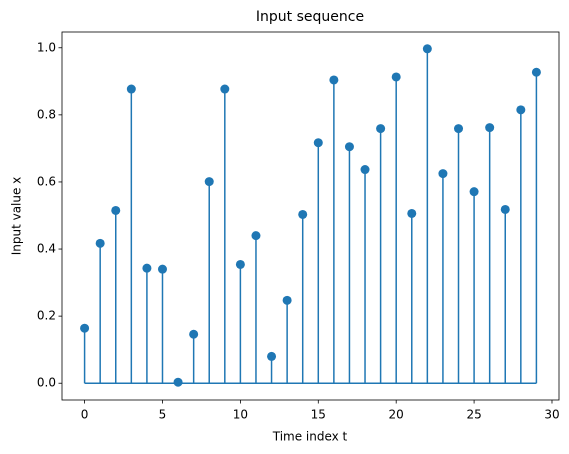 This screenshot has width=569, height=454. I want to click on x-tick-label: 30, so click(551, 415).